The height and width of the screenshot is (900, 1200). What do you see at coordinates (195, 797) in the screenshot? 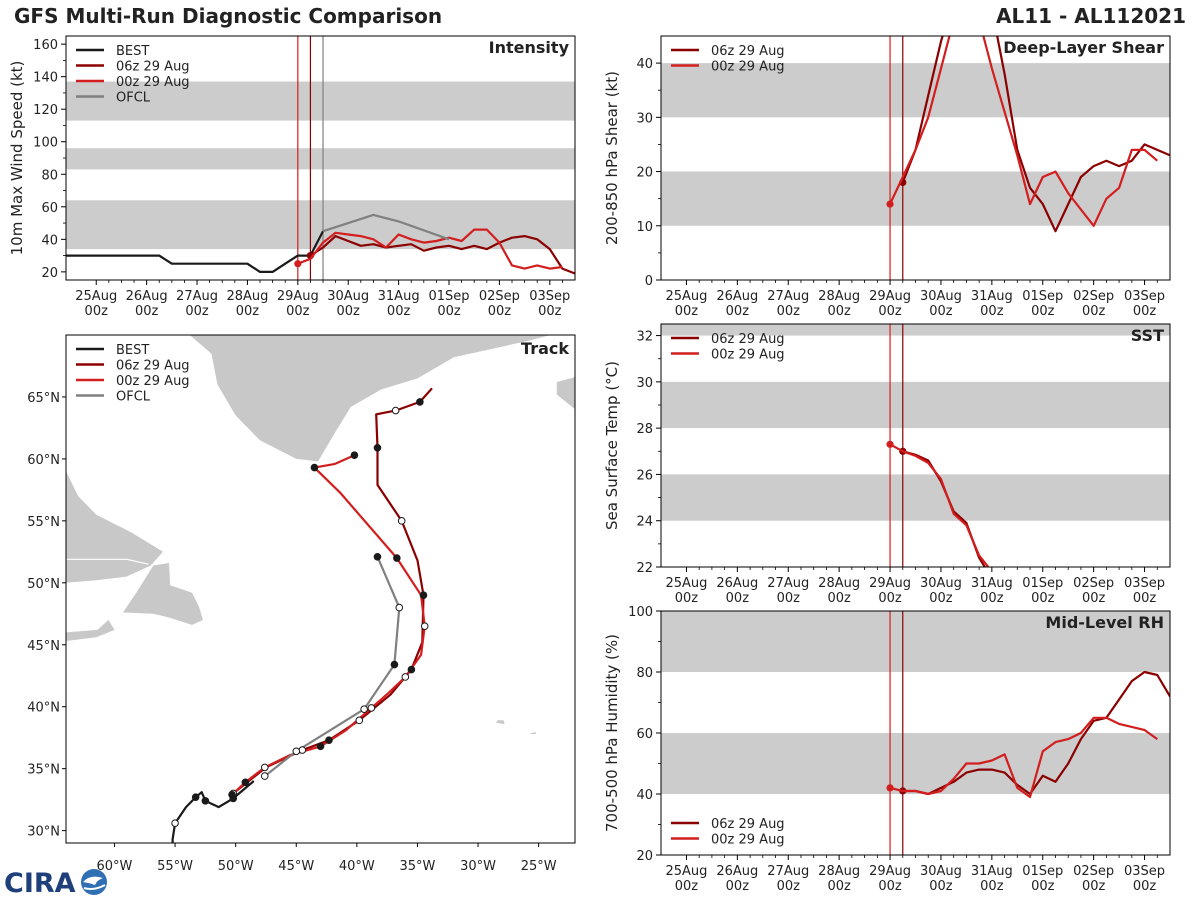
I see `track-point-best` at bounding box center [195, 797].